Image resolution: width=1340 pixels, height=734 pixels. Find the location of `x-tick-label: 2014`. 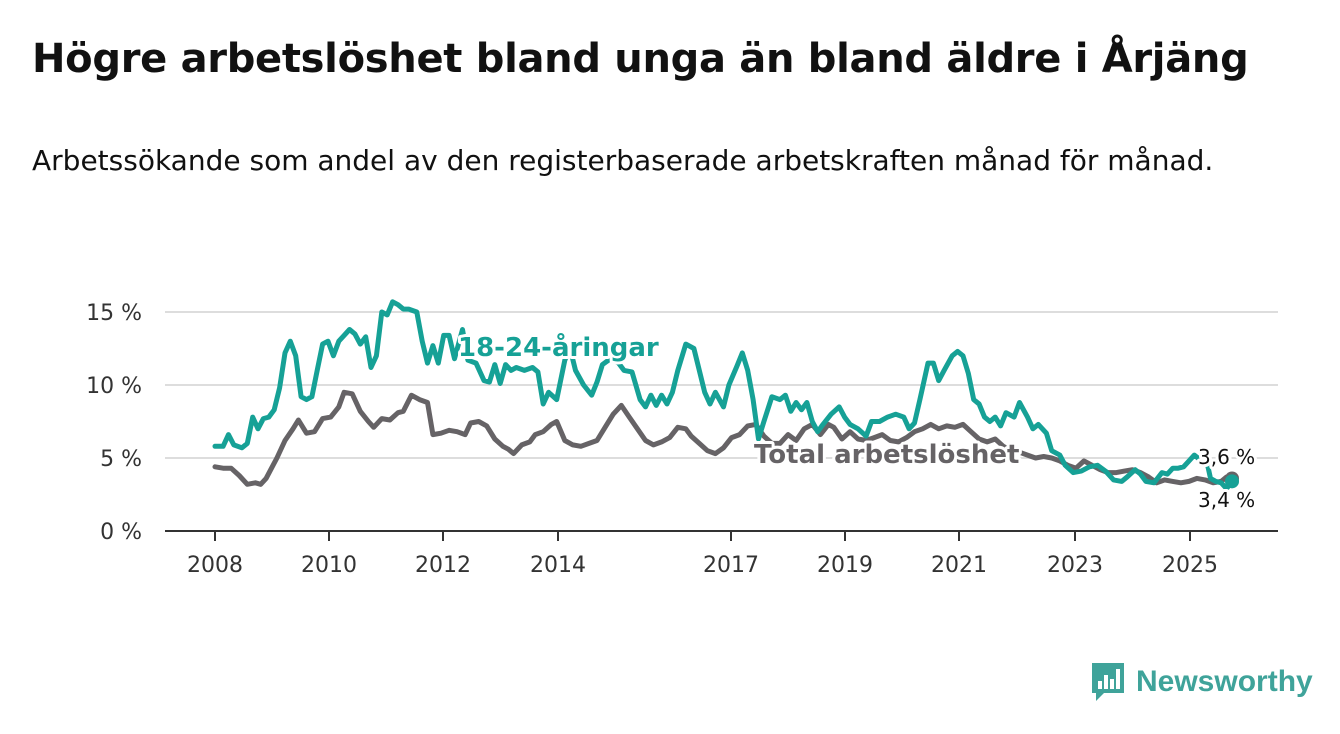

x-tick-label: 2014 is located at coordinates (558, 565).